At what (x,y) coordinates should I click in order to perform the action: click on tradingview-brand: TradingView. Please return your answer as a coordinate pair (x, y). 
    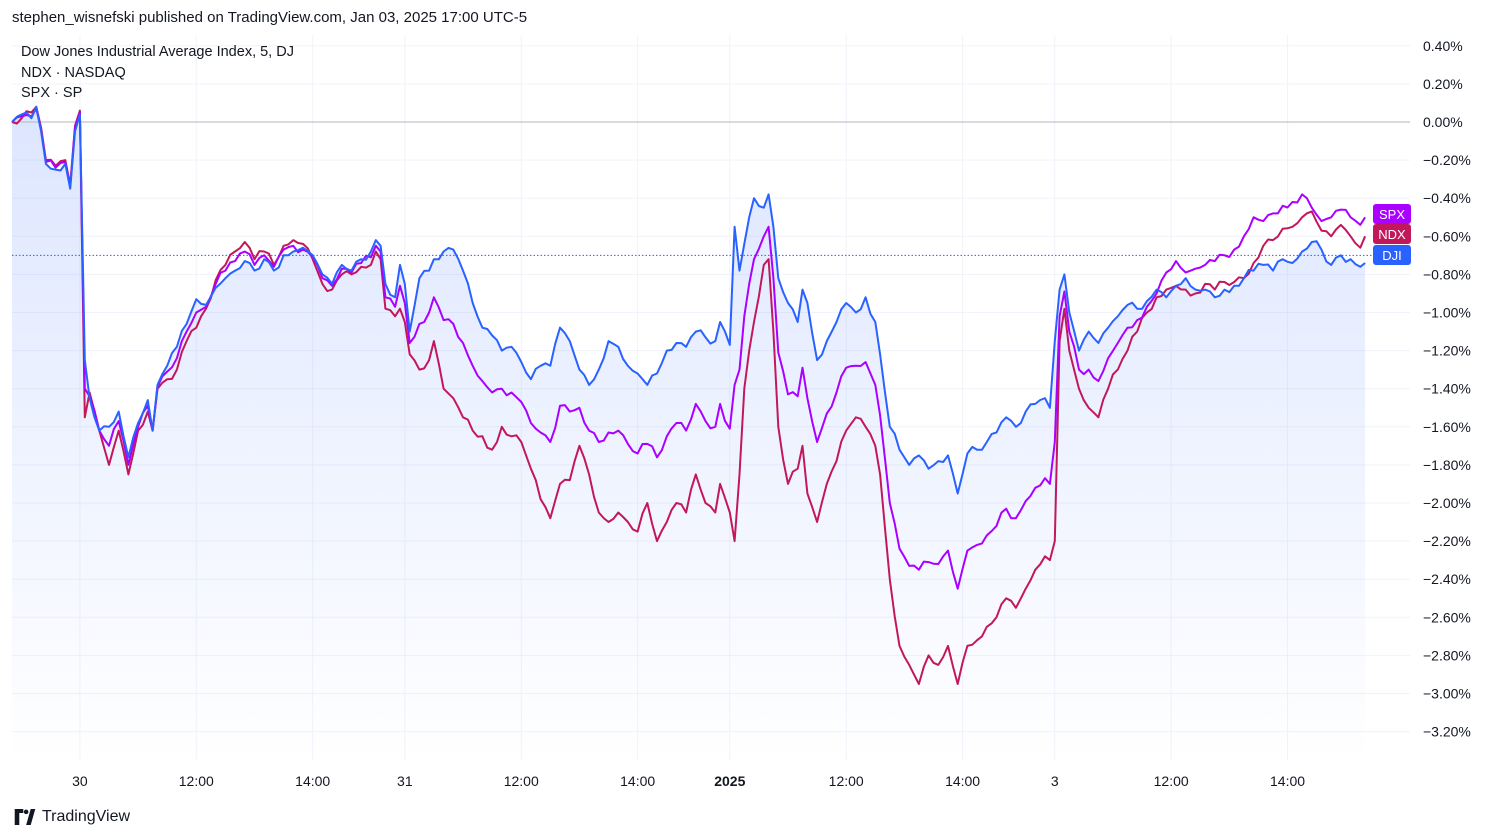
    Looking at the image, I should click on (71, 817).